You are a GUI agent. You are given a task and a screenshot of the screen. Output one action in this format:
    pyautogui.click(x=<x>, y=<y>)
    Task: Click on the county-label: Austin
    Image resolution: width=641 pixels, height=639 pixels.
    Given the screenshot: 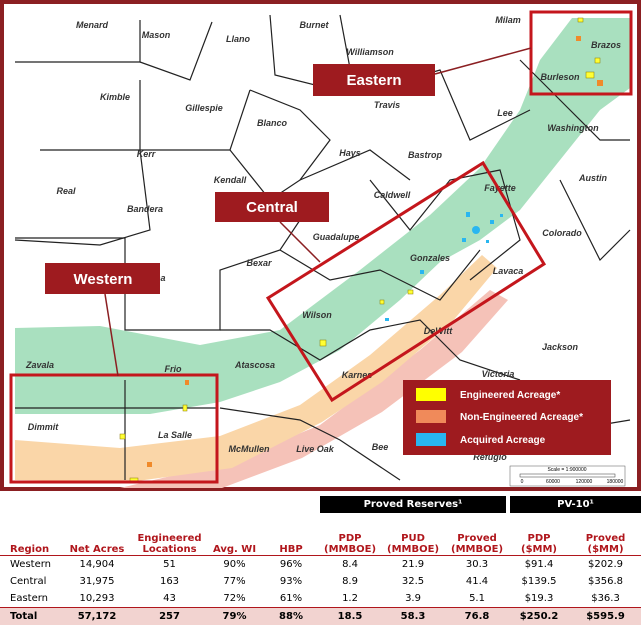 What is the action you would take?
    pyautogui.click(x=593, y=178)
    